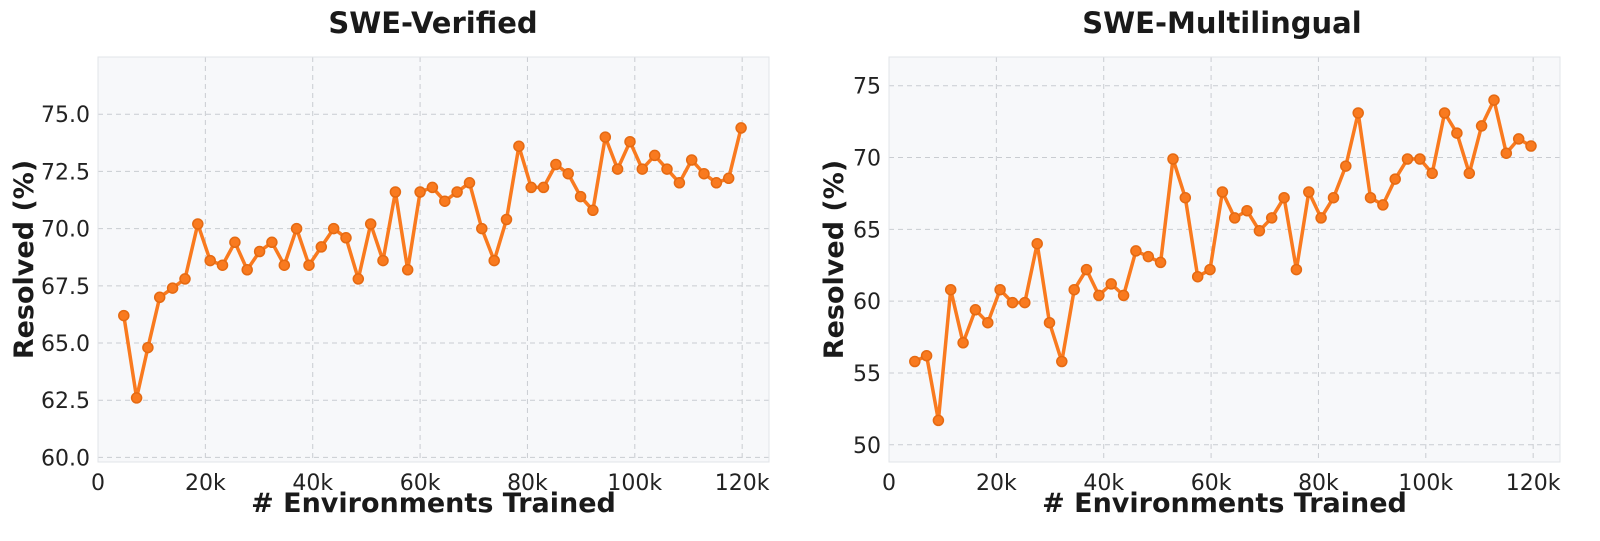  Describe the element at coordinates (867, 446) in the screenshot. I see `y-tick-label: 50` at that location.